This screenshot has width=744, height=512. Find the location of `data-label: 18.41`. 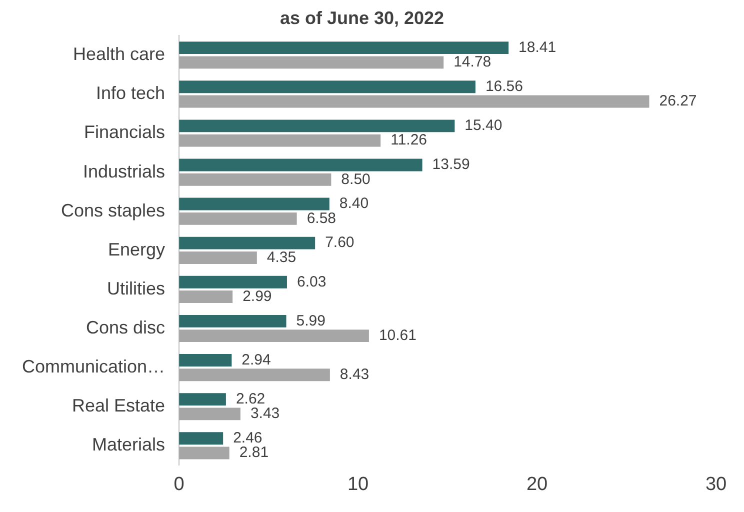

data-label: 18.41 is located at coordinates (537, 47).